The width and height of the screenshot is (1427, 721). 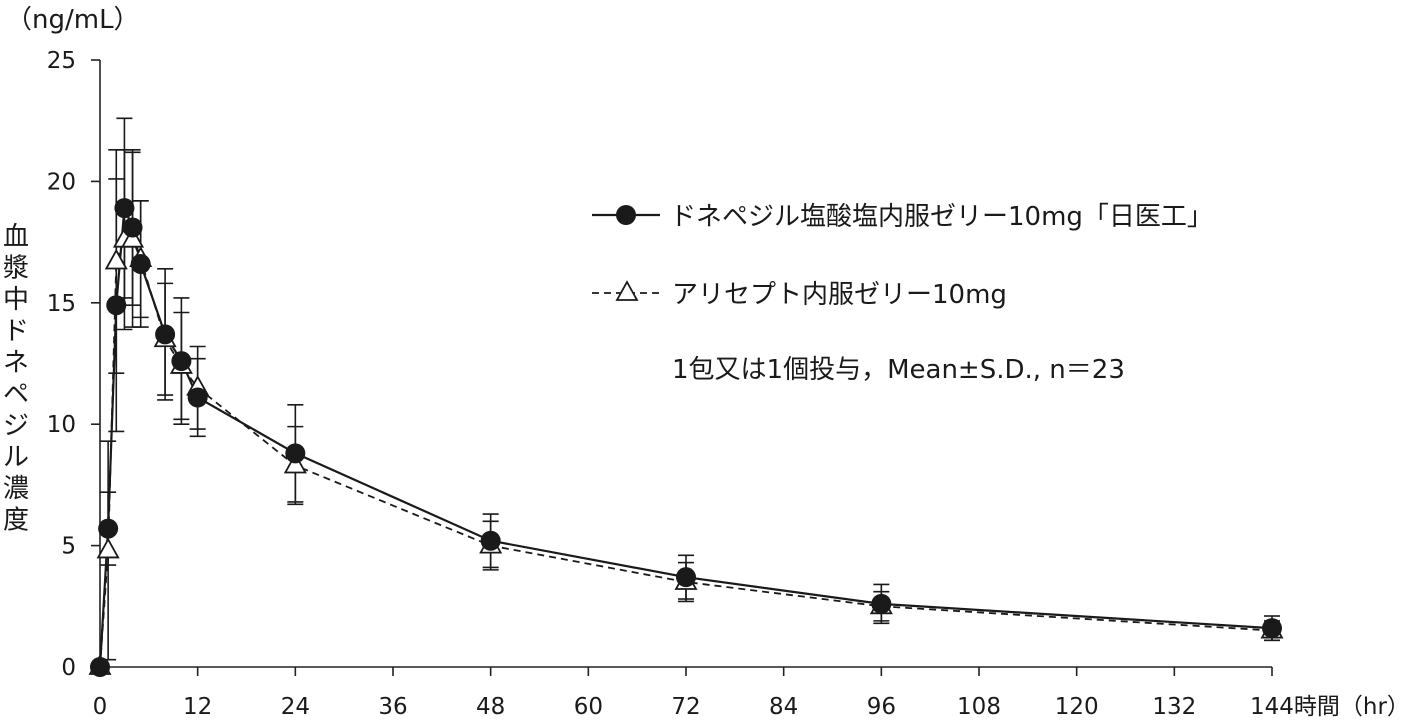 I want to click on x-tick-label: 0, so click(x=100, y=707).